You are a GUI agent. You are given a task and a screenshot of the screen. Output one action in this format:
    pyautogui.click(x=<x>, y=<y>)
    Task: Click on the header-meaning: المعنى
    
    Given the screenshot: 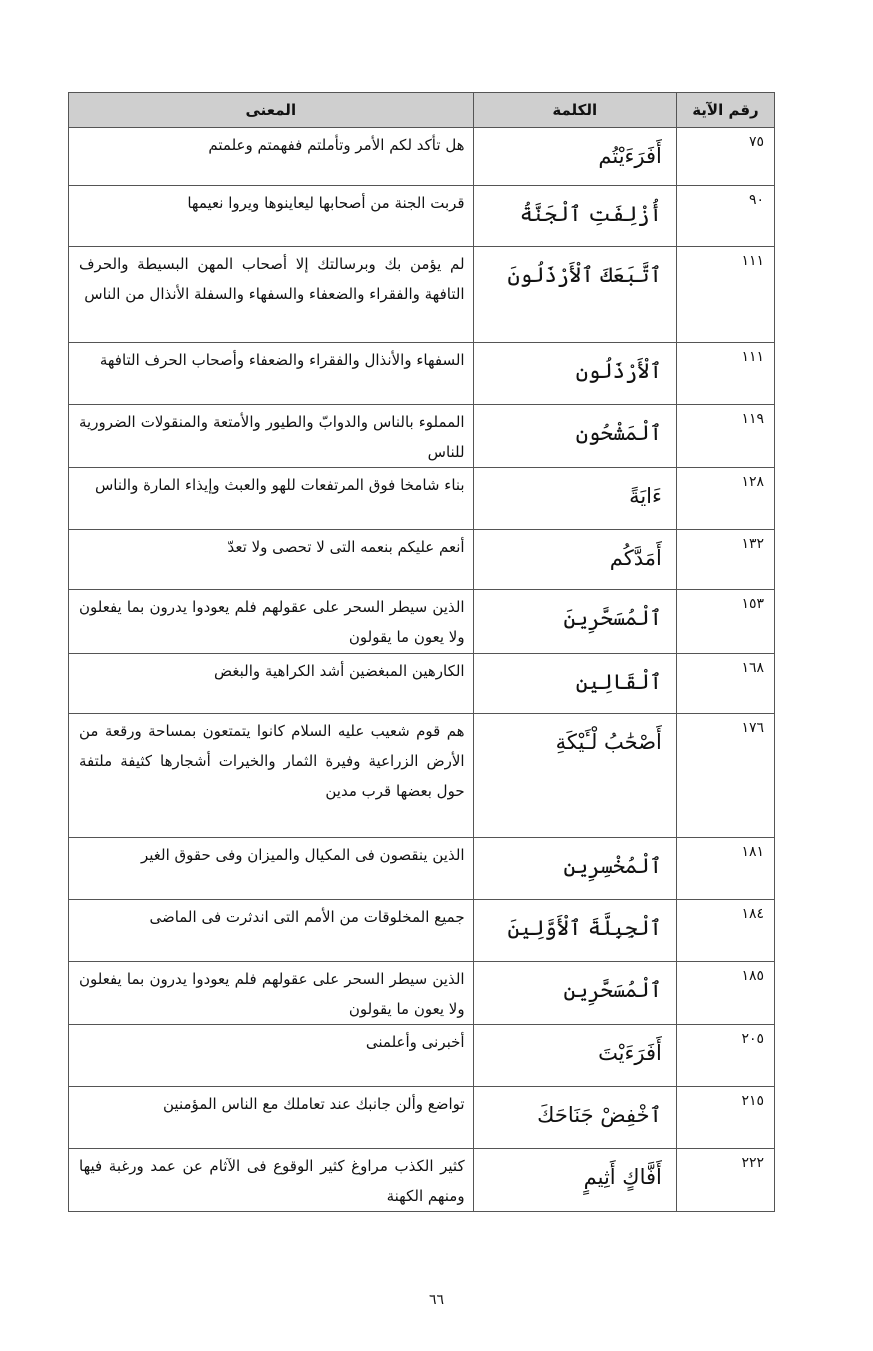 What is the action you would take?
    pyautogui.click(x=271, y=110)
    